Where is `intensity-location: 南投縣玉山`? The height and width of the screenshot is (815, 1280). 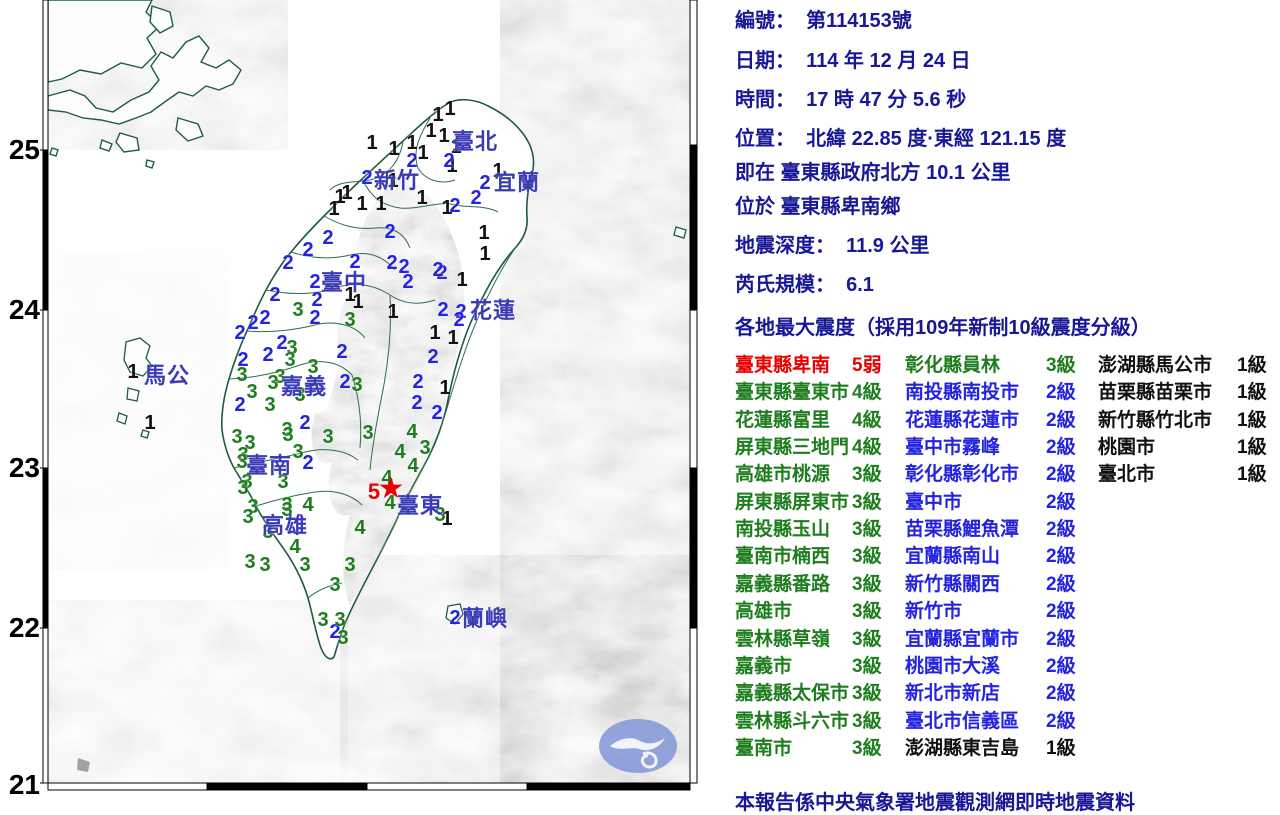 intensity-location: 南投縣玉山 is located at coordinates (783, 530).